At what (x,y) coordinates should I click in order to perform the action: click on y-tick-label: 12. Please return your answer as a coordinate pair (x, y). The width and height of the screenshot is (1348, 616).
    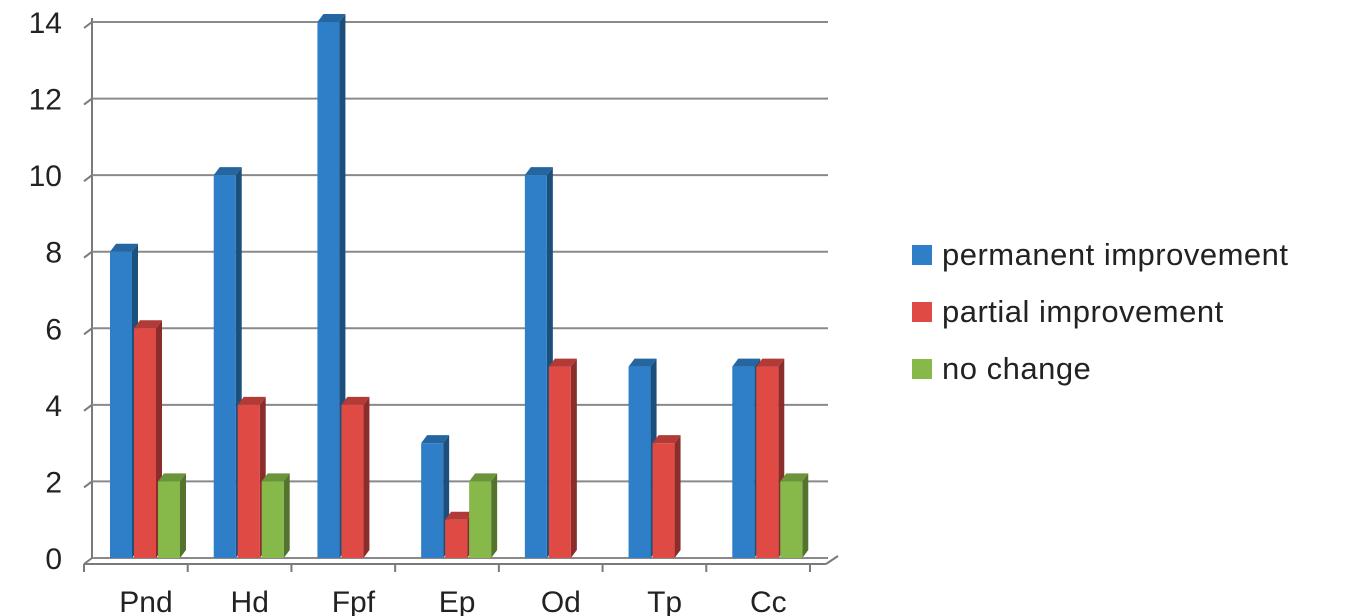
    Looking at the image, I should click on (45, 100).